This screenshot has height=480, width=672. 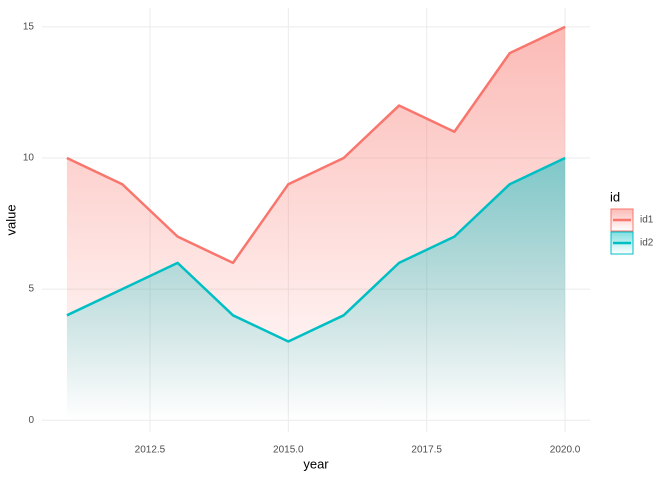 I want to click on y-tick-label: 15, so click(x=29, y=27).